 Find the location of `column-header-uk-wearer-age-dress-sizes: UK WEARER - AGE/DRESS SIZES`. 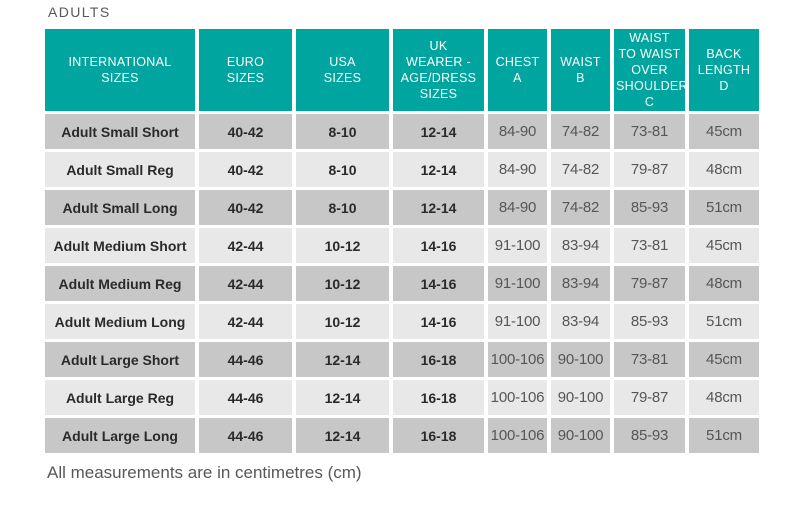

column-header-uk-wearer-age-dress-sizes: UK WEARER - AGE/DRESS SIZES is located at coordinates (438, 70).